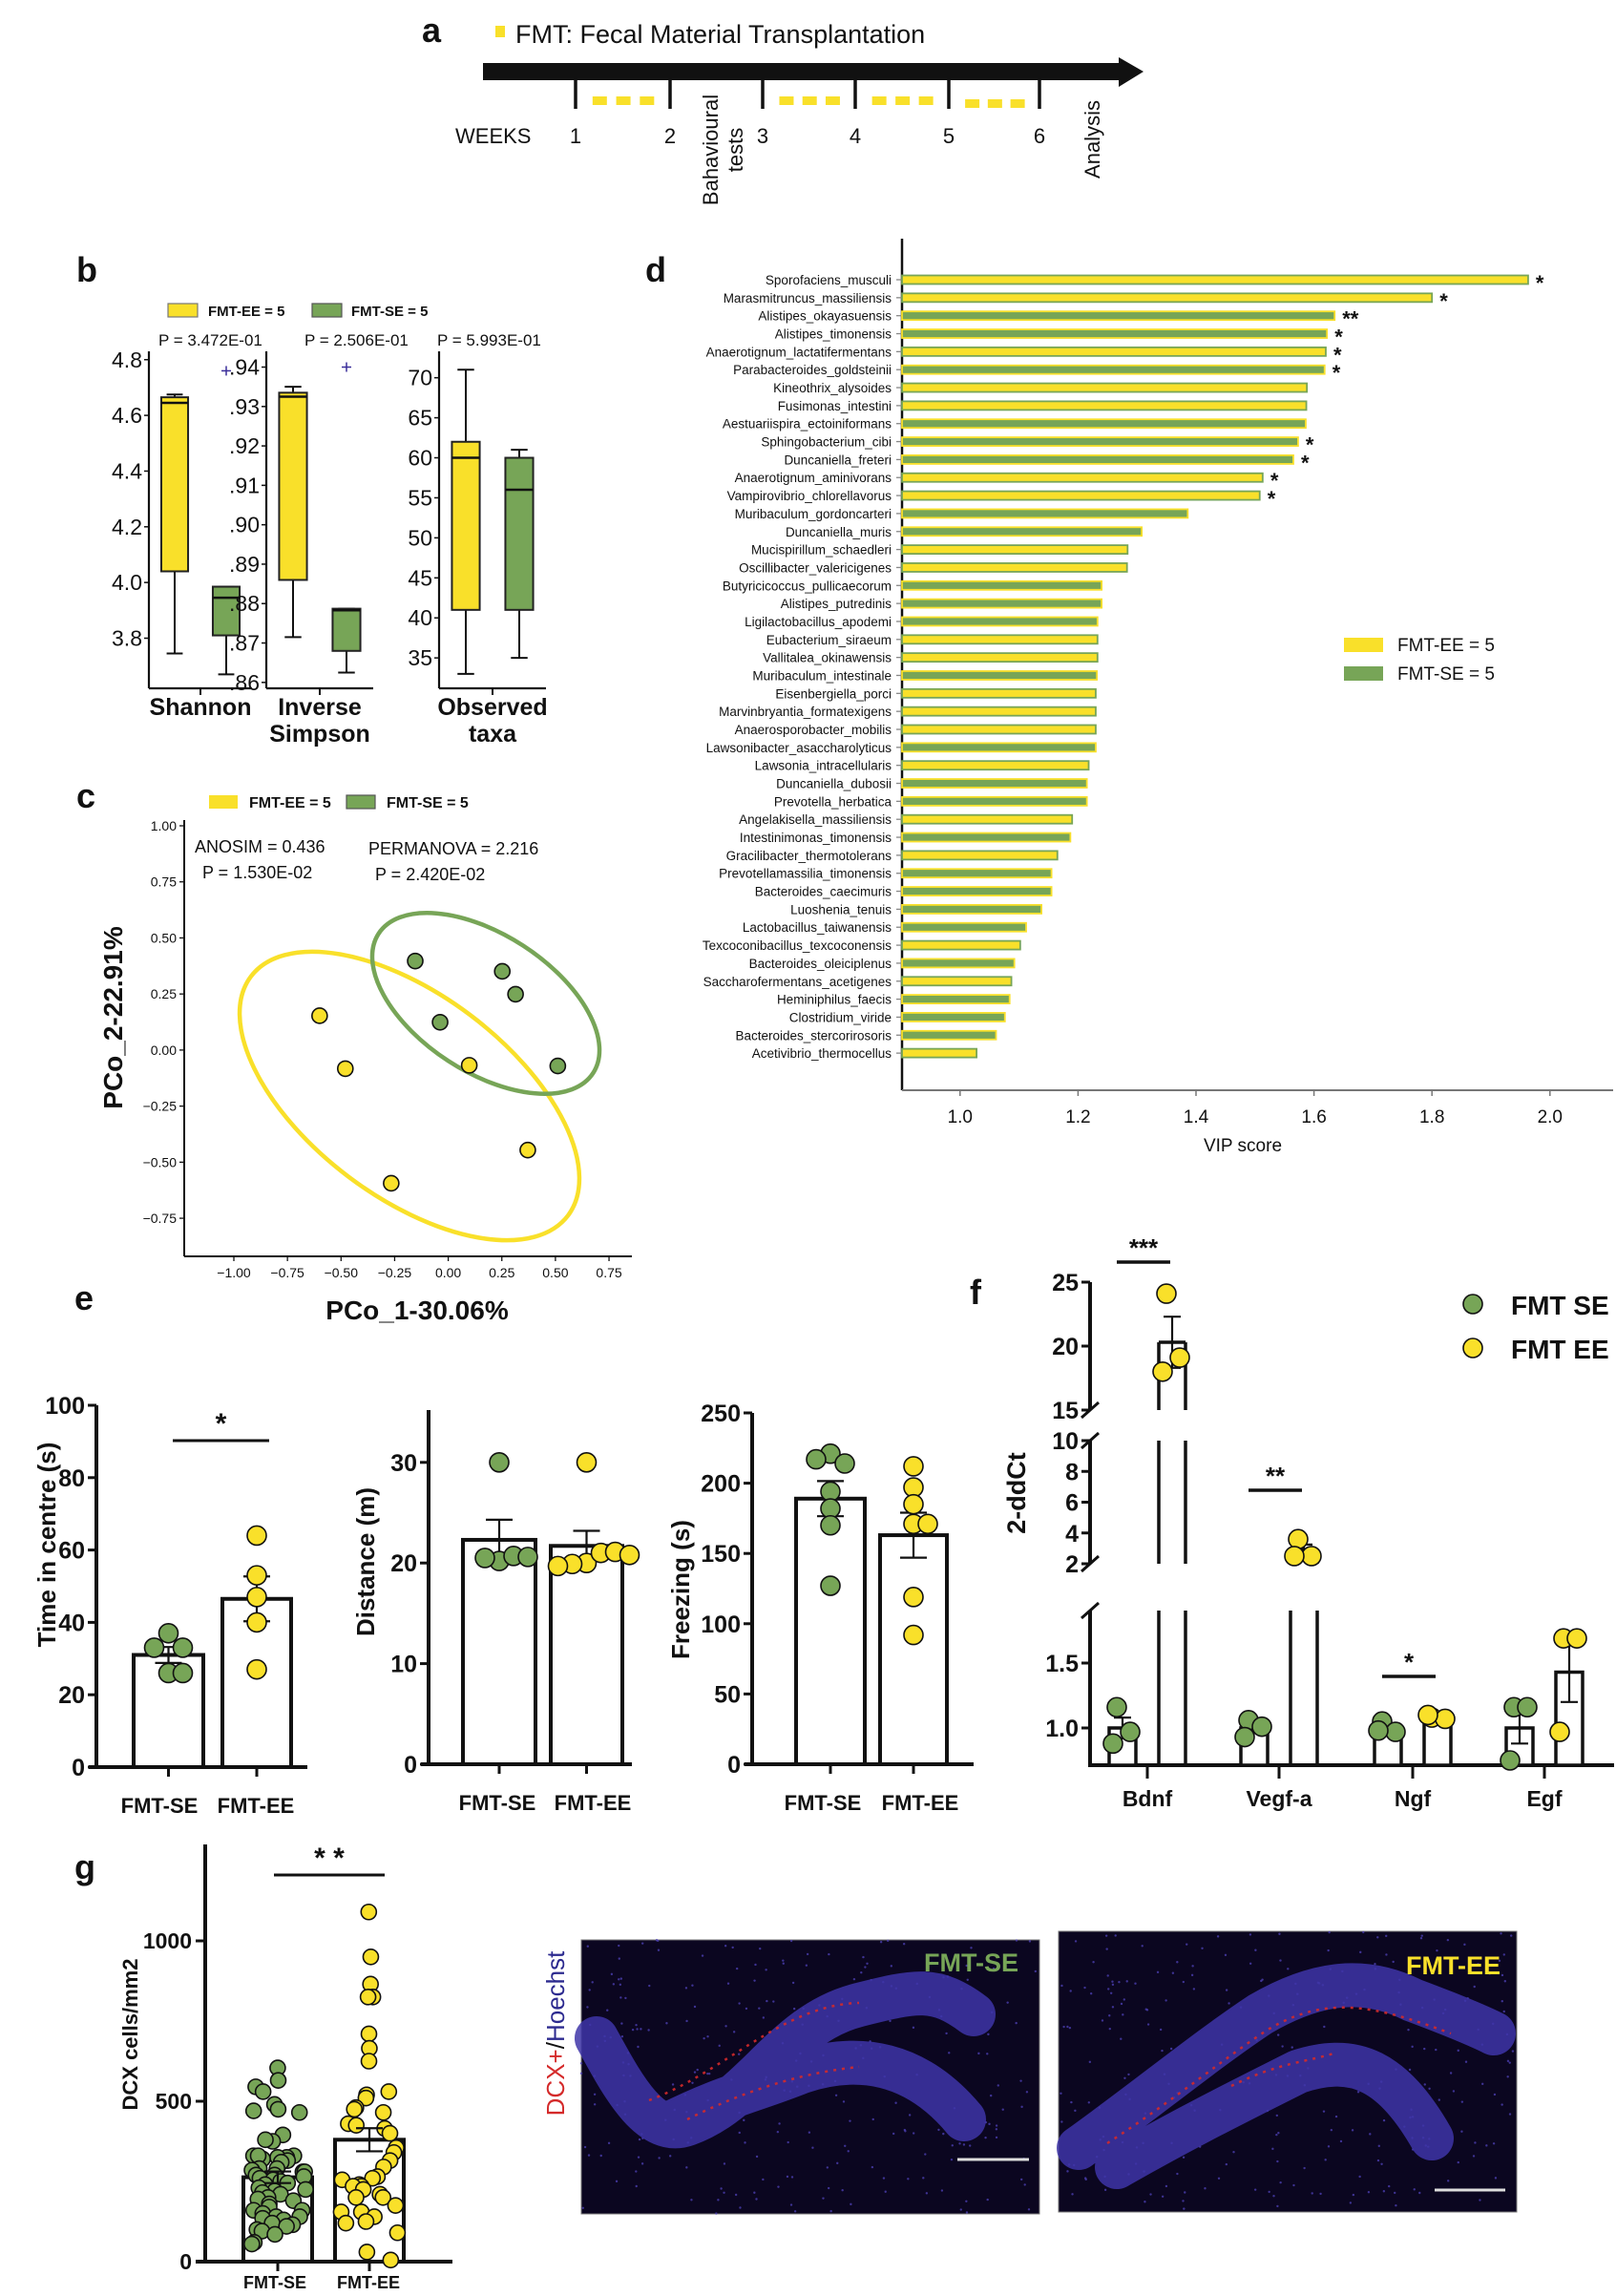  Describe the element at coordinates (841, 909) in the screenshot. I see `taxon-label: Luoshenia_tenuis` at that location.